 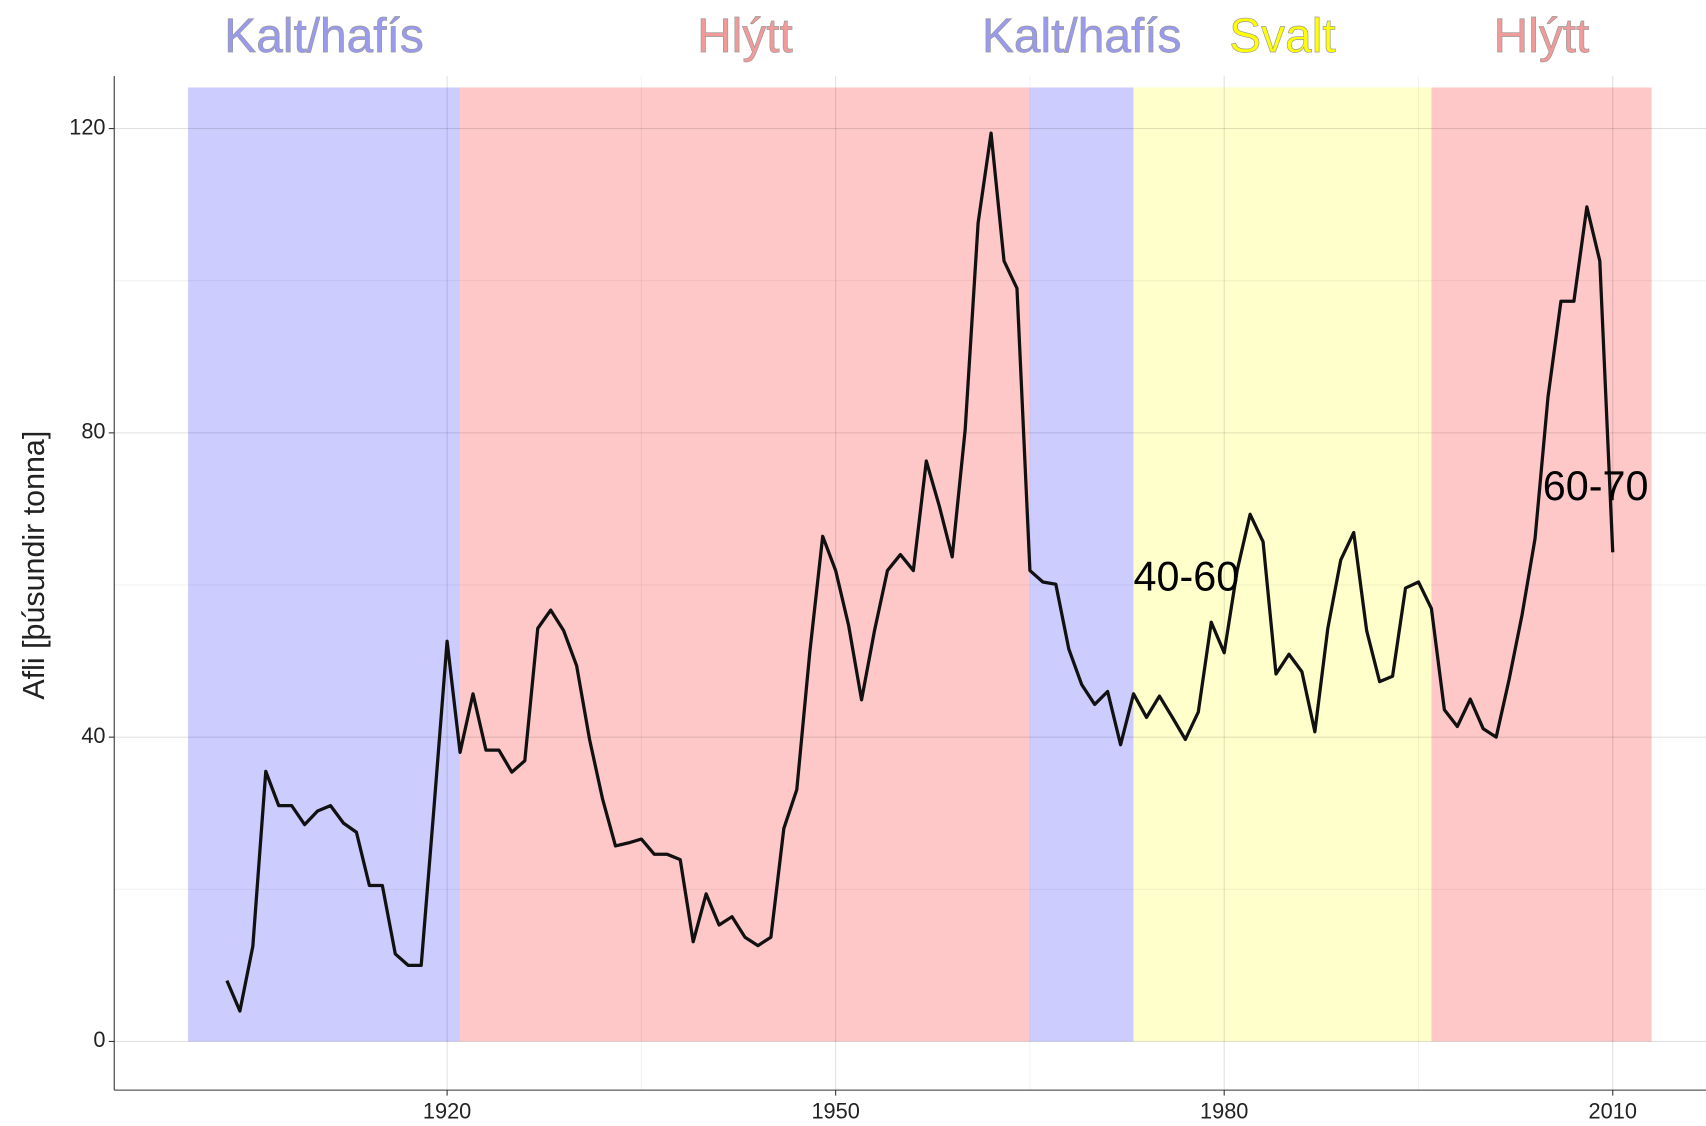 I want to click on x-tick-label: 2010, so click(x=1613, y=1111).